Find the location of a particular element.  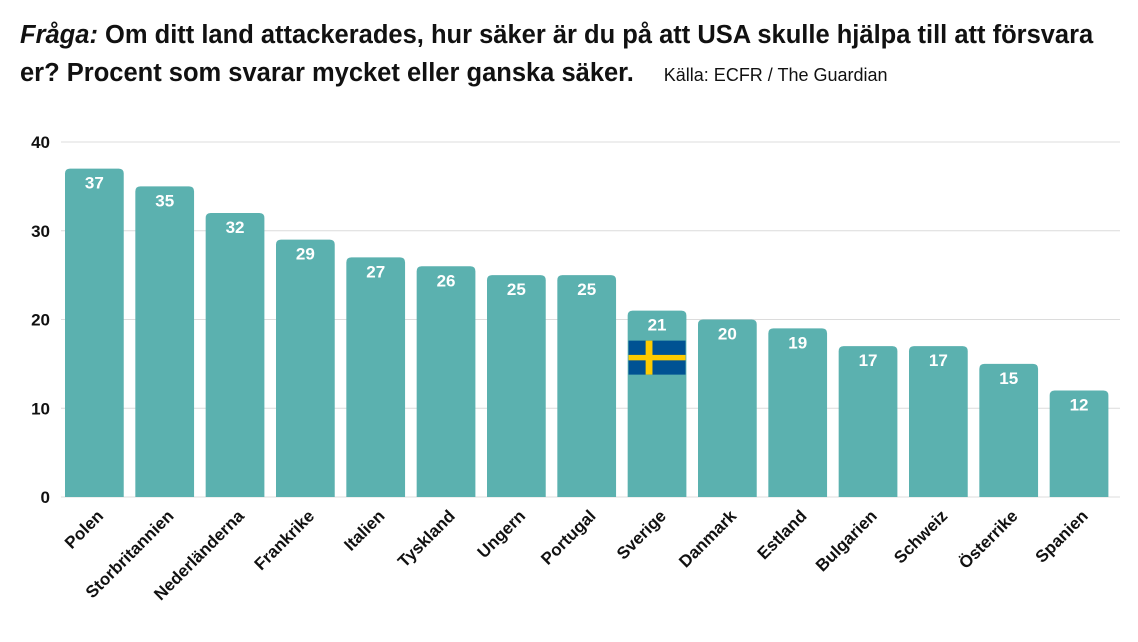

x-tick-label: Bulgarien is located at coordinates (846, 540).